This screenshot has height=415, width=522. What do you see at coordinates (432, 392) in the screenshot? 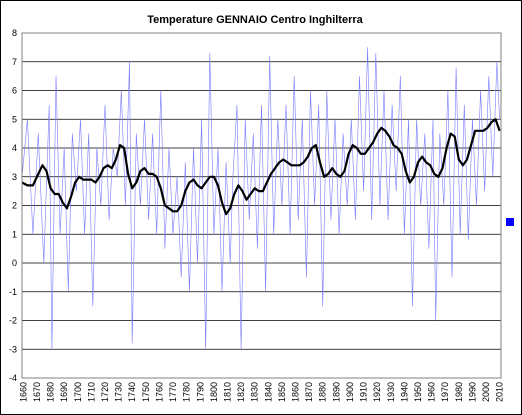
I see `x-tick-label: 1960` at bounding box center [432, 392].